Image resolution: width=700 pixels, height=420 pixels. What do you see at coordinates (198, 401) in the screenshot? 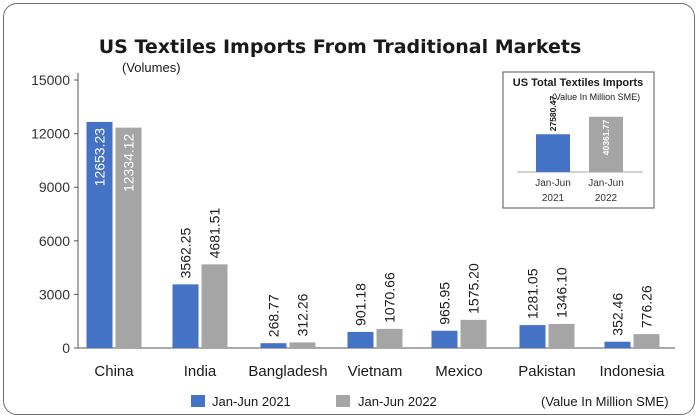
I see `legend-swatch-2021` at bounding box center [198, 401].